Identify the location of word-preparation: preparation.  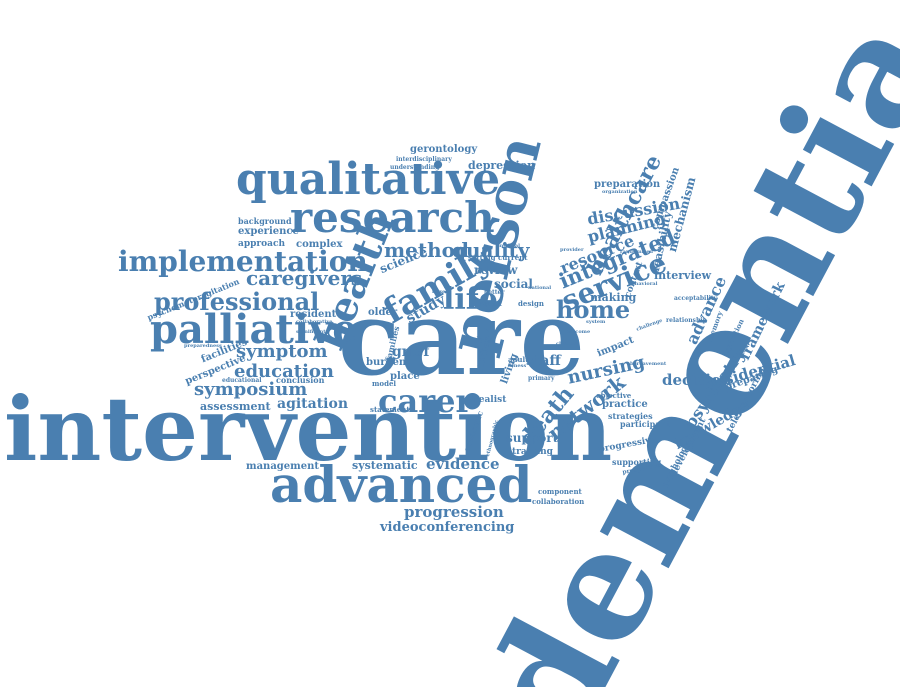
(627, 184).